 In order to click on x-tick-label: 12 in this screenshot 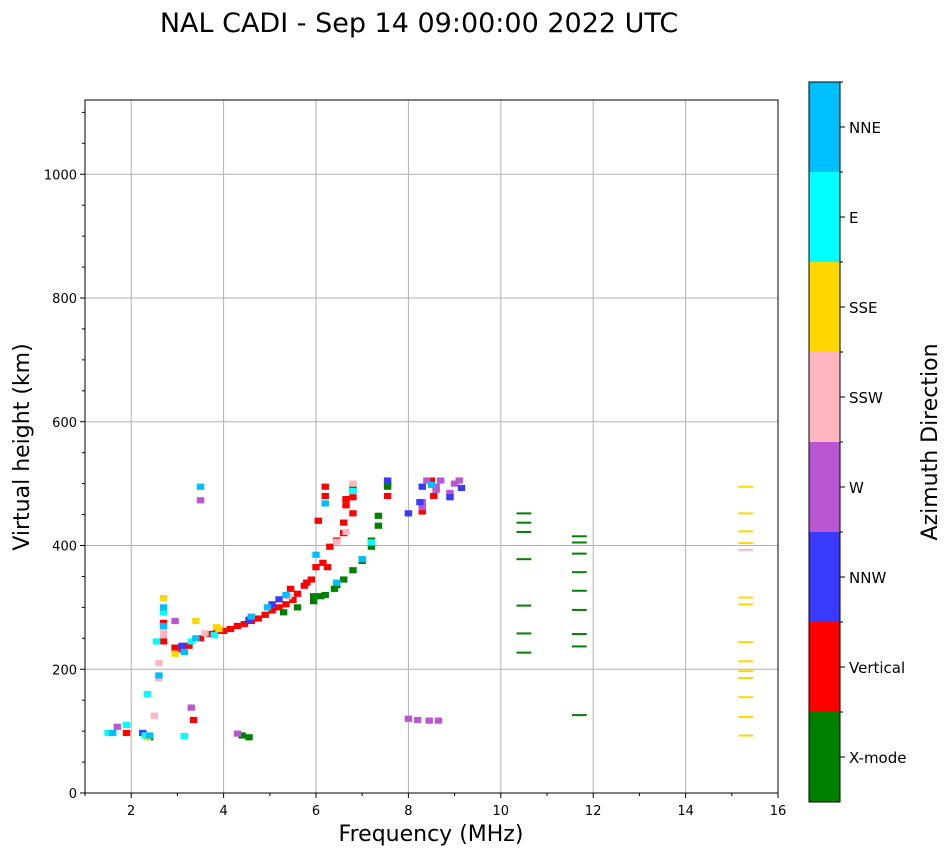, I will do `click(593, 811)`.